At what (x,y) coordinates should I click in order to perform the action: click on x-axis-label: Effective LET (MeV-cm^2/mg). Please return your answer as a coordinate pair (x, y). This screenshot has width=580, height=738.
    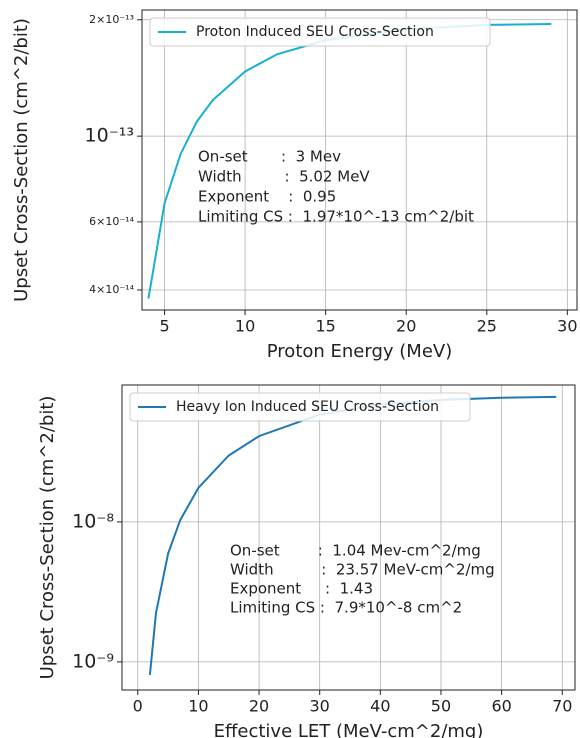
    Looking at the image, I should click on (349, 729).